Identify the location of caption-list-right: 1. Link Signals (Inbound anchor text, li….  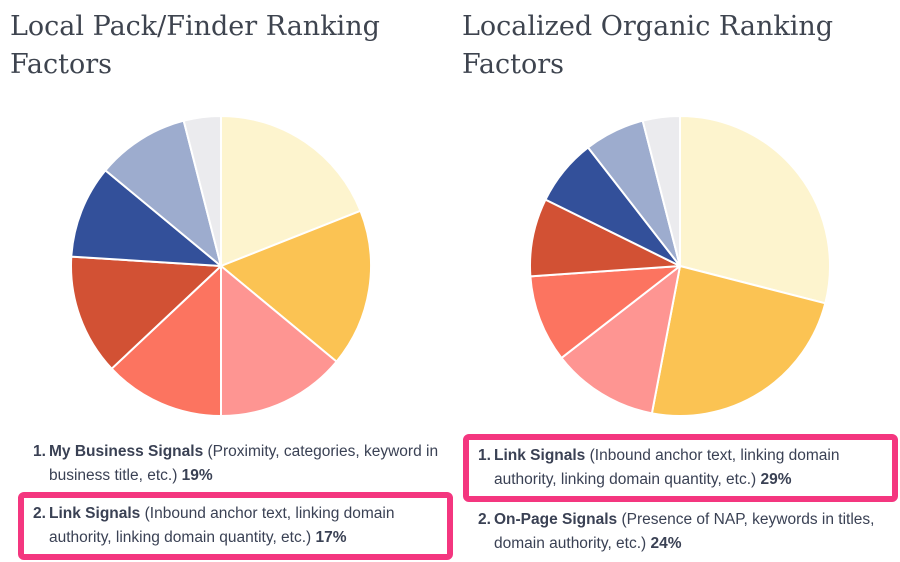
(681, 495).